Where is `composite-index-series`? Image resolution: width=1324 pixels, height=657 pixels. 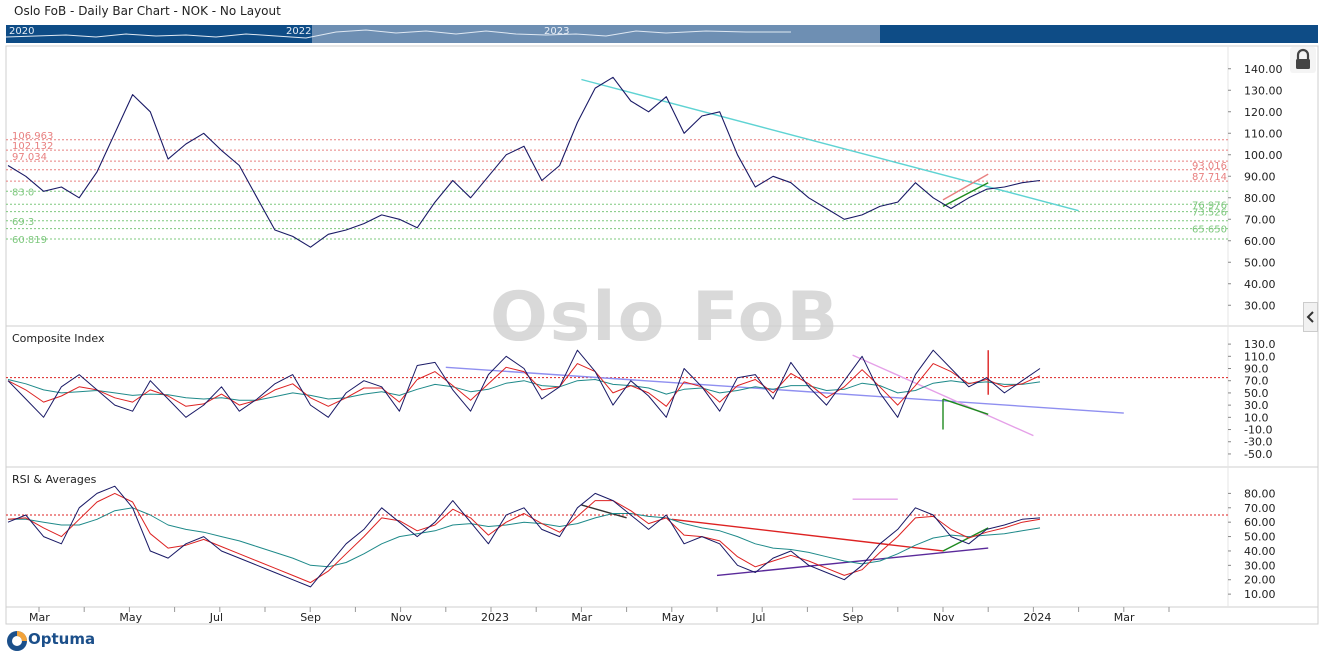
composite-index-series is located at coordinates (524, 383).